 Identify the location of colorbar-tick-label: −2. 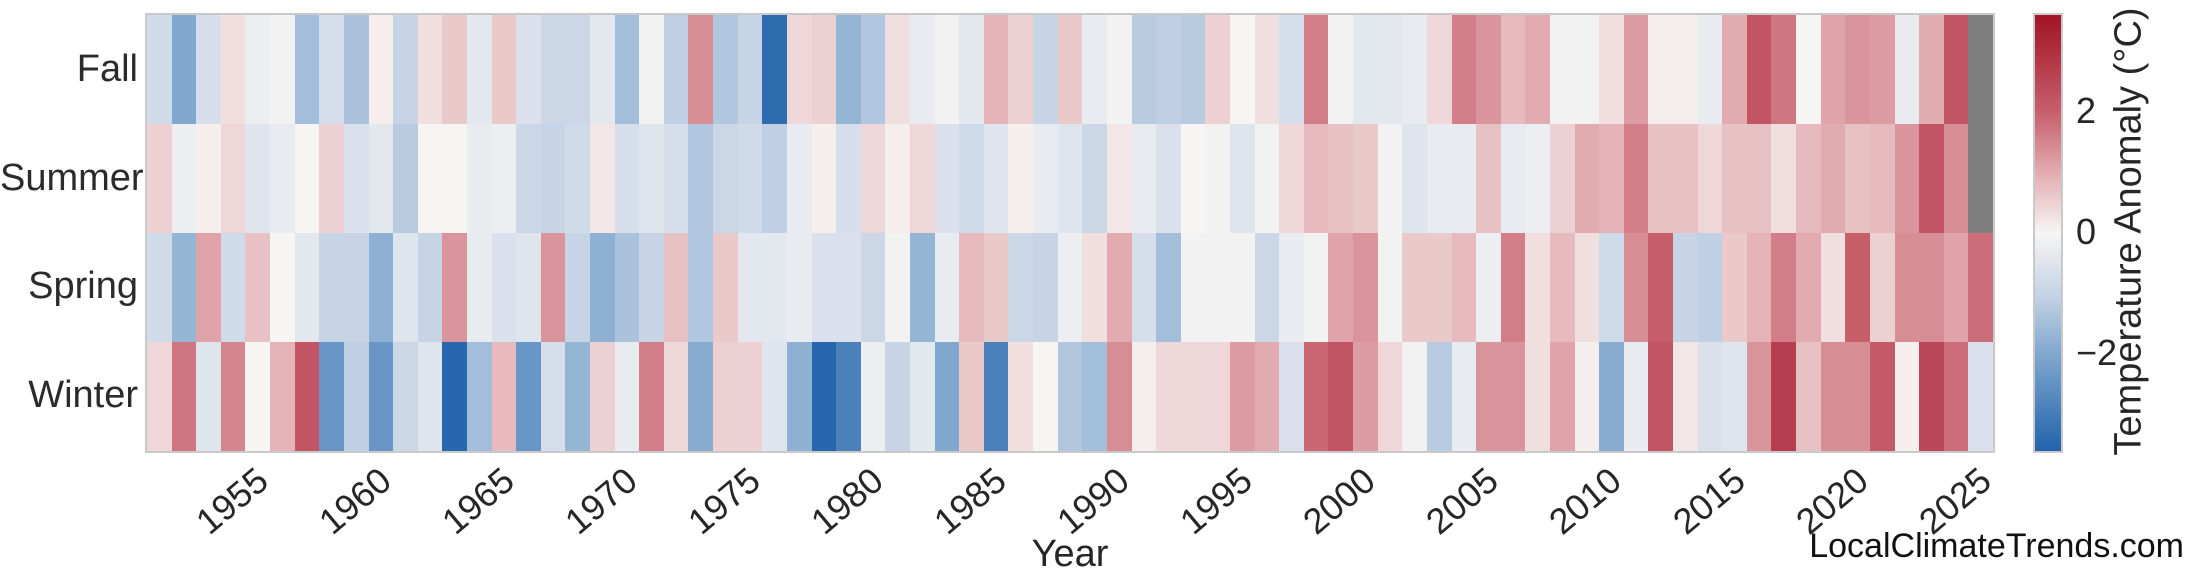
(2097, 352).